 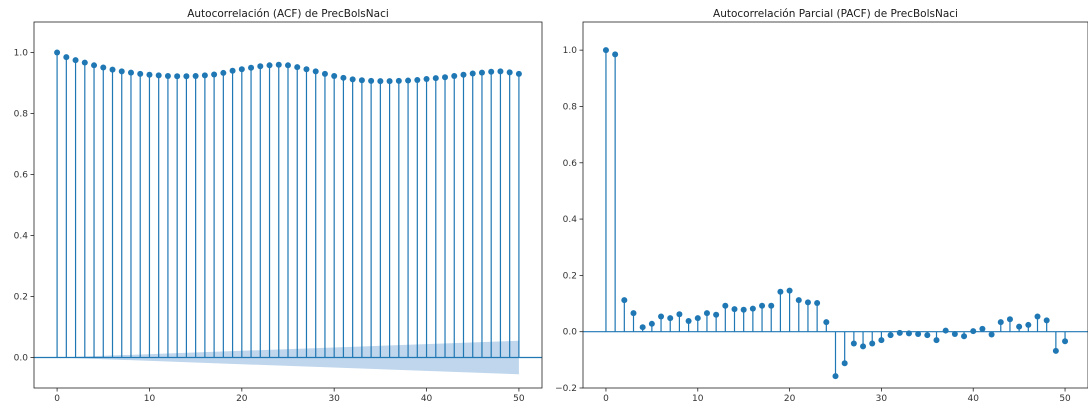 I want to click on pacf-ytick-label-5: 0.8, so click(x=570, y=107).